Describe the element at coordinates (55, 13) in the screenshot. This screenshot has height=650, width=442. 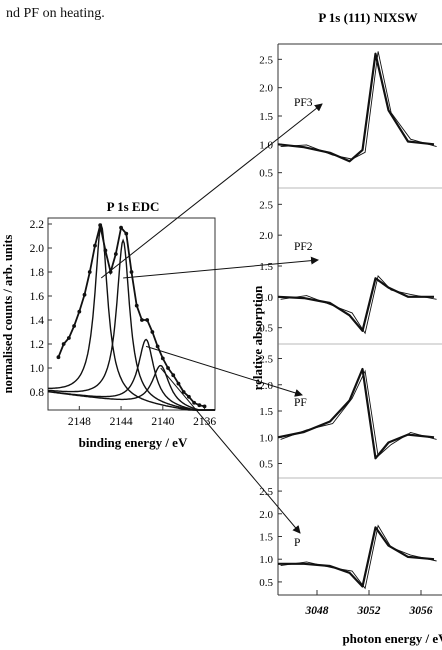
I see `caption-fragment: nd PF on heating.` at that location.